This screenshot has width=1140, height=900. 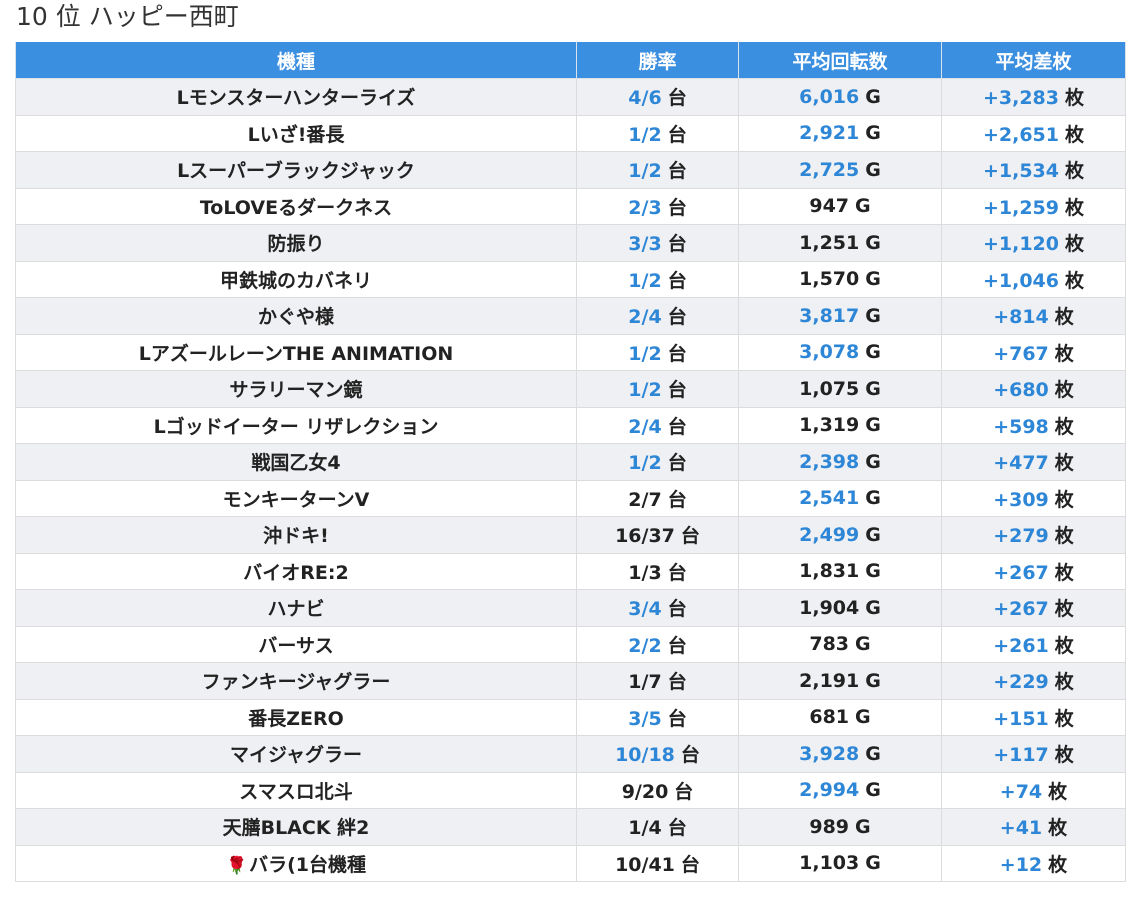 I want to click on table-row: バイオRE:2 1/3 台 1,831 G +267 枚, so click(x=570, y=571).